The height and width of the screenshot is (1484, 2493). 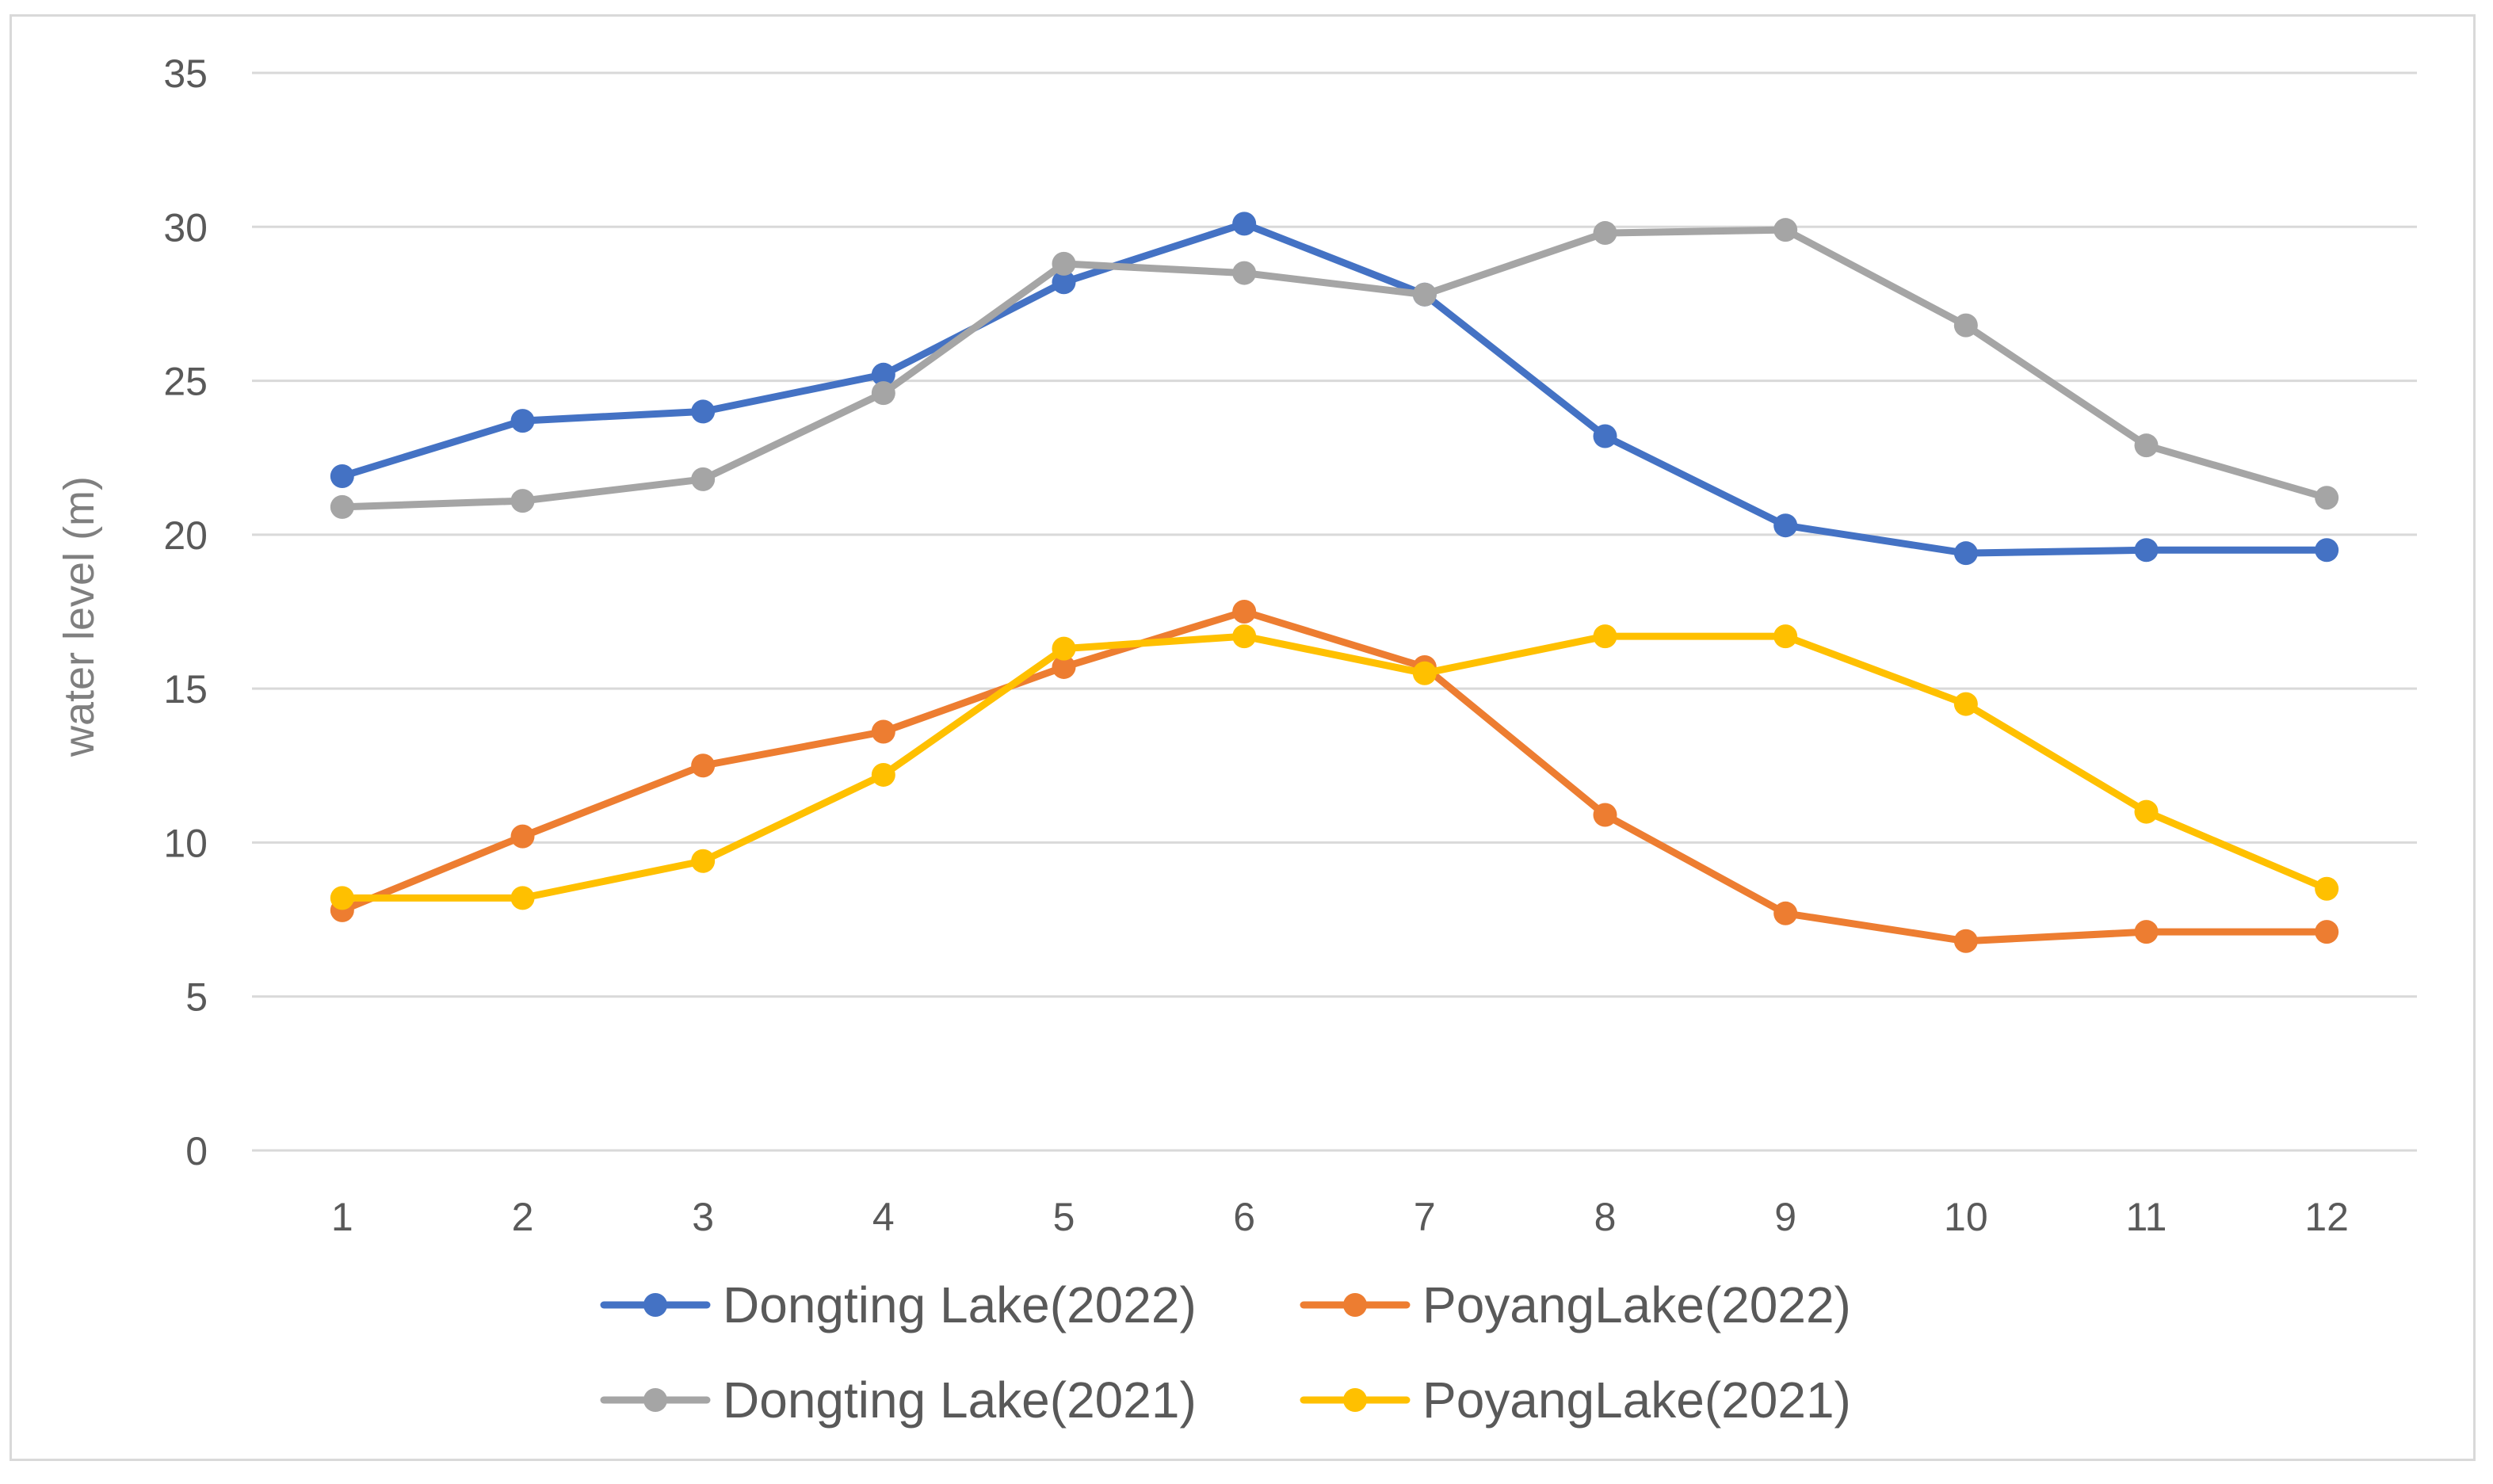 What do you see at coordinates (1636, 1304) in the screenshot?
I see `legend-label: PoyangLake(2022)` at bounding box center [1636, 1304].